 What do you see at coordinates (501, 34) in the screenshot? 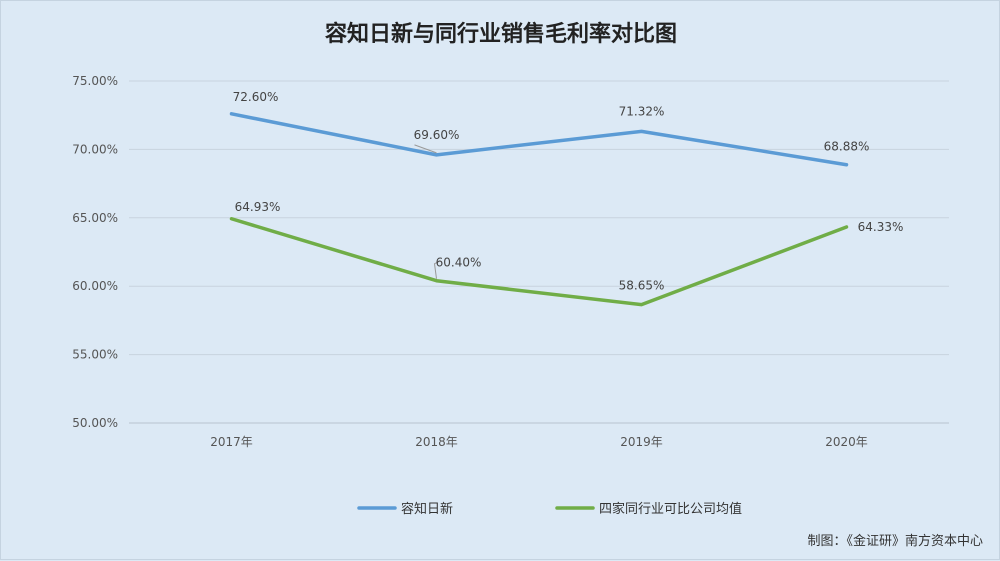
I see `chart-title: 容知日新与同行业销售毛利率对比图` at bounding box center [501, 34].